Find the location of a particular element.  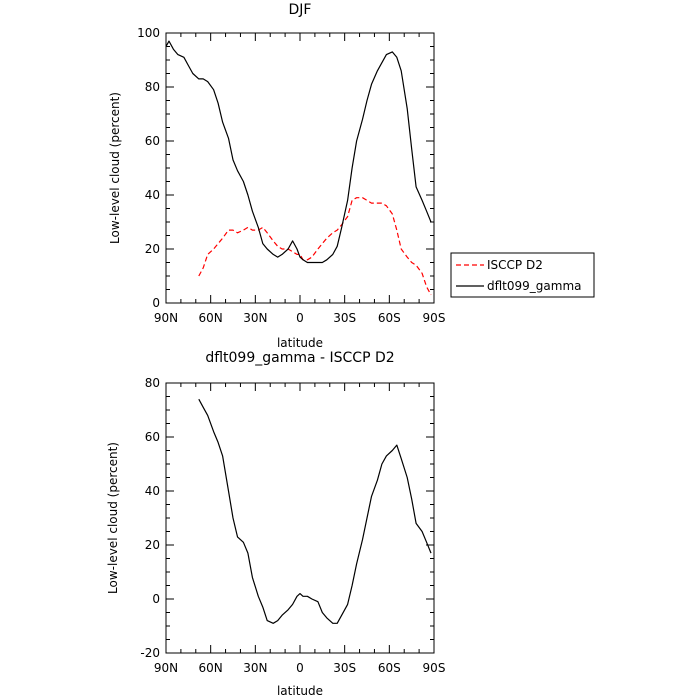

chart-title: DJF is located at coordinates (300, 10).